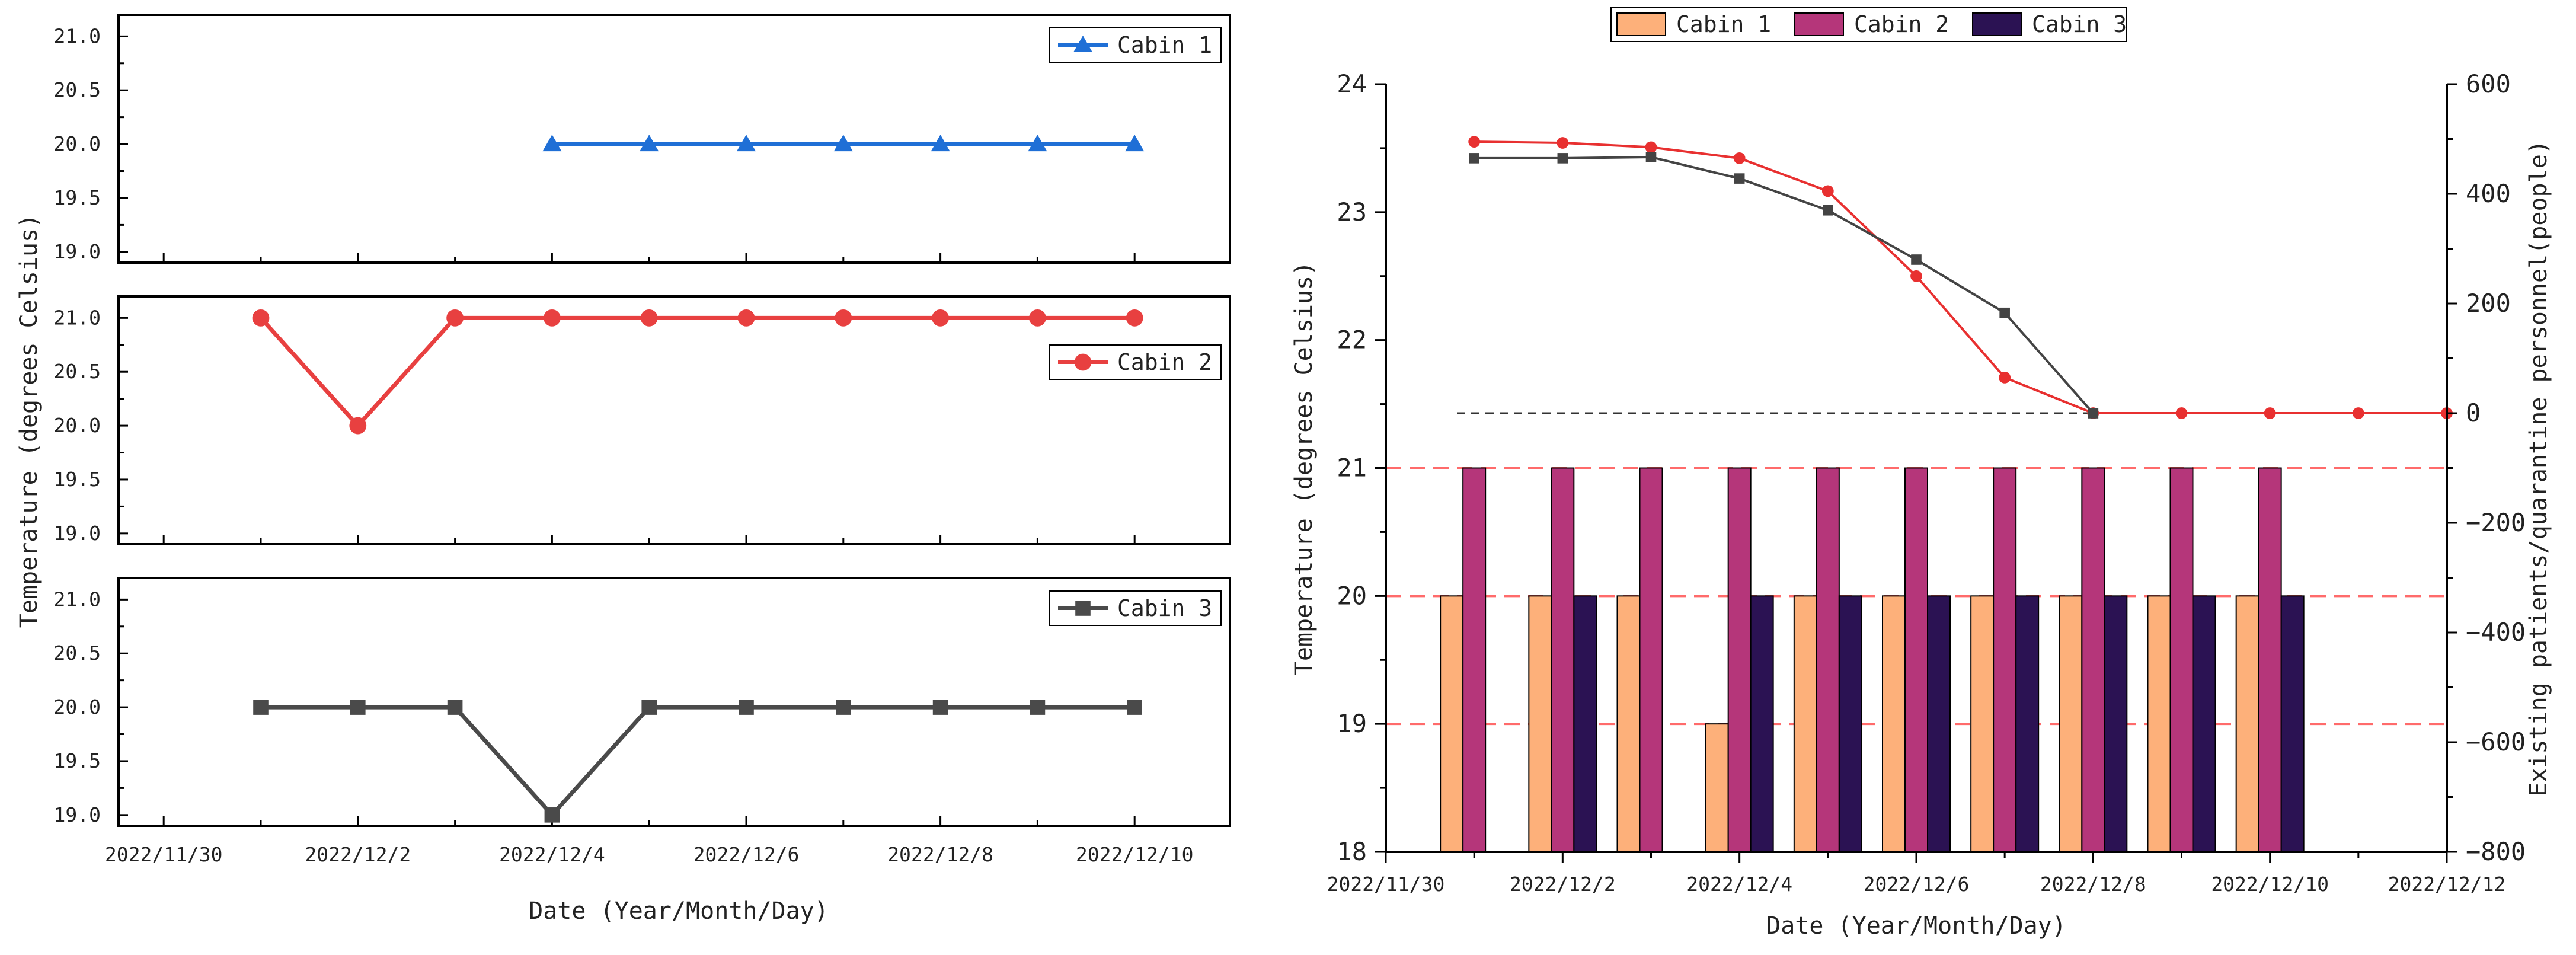  What do you see at coordinates (2496, 741) in the screenshot?
I see `y2-tick-label: −600` at bounding box center [2496, 741].